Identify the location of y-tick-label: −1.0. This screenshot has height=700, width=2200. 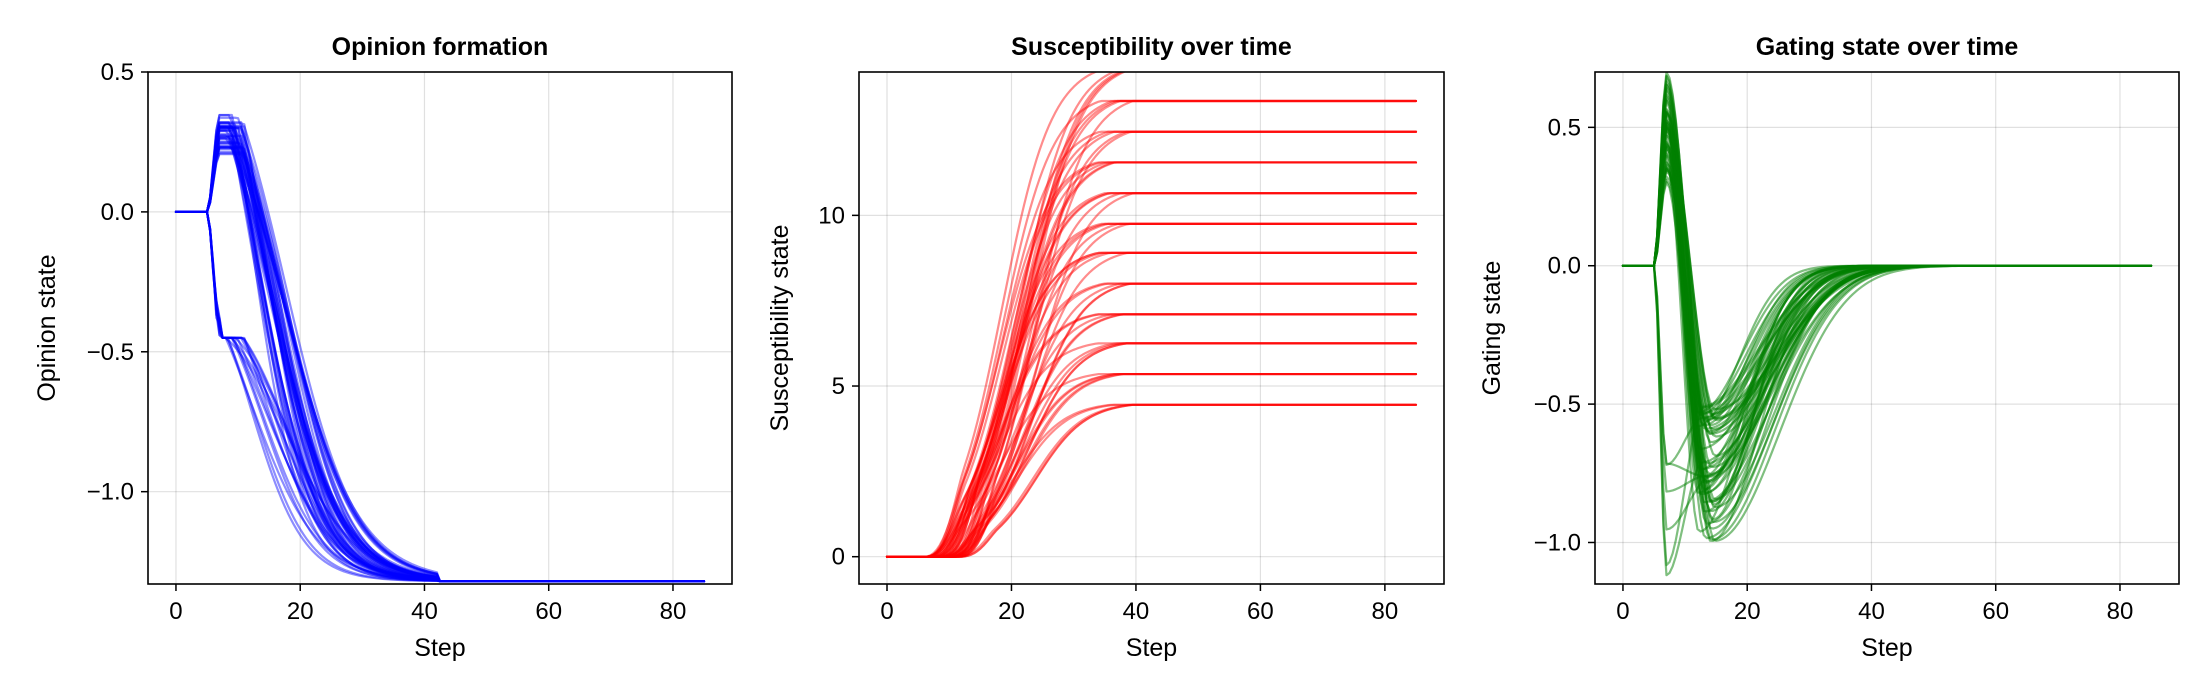
(1557, 542).